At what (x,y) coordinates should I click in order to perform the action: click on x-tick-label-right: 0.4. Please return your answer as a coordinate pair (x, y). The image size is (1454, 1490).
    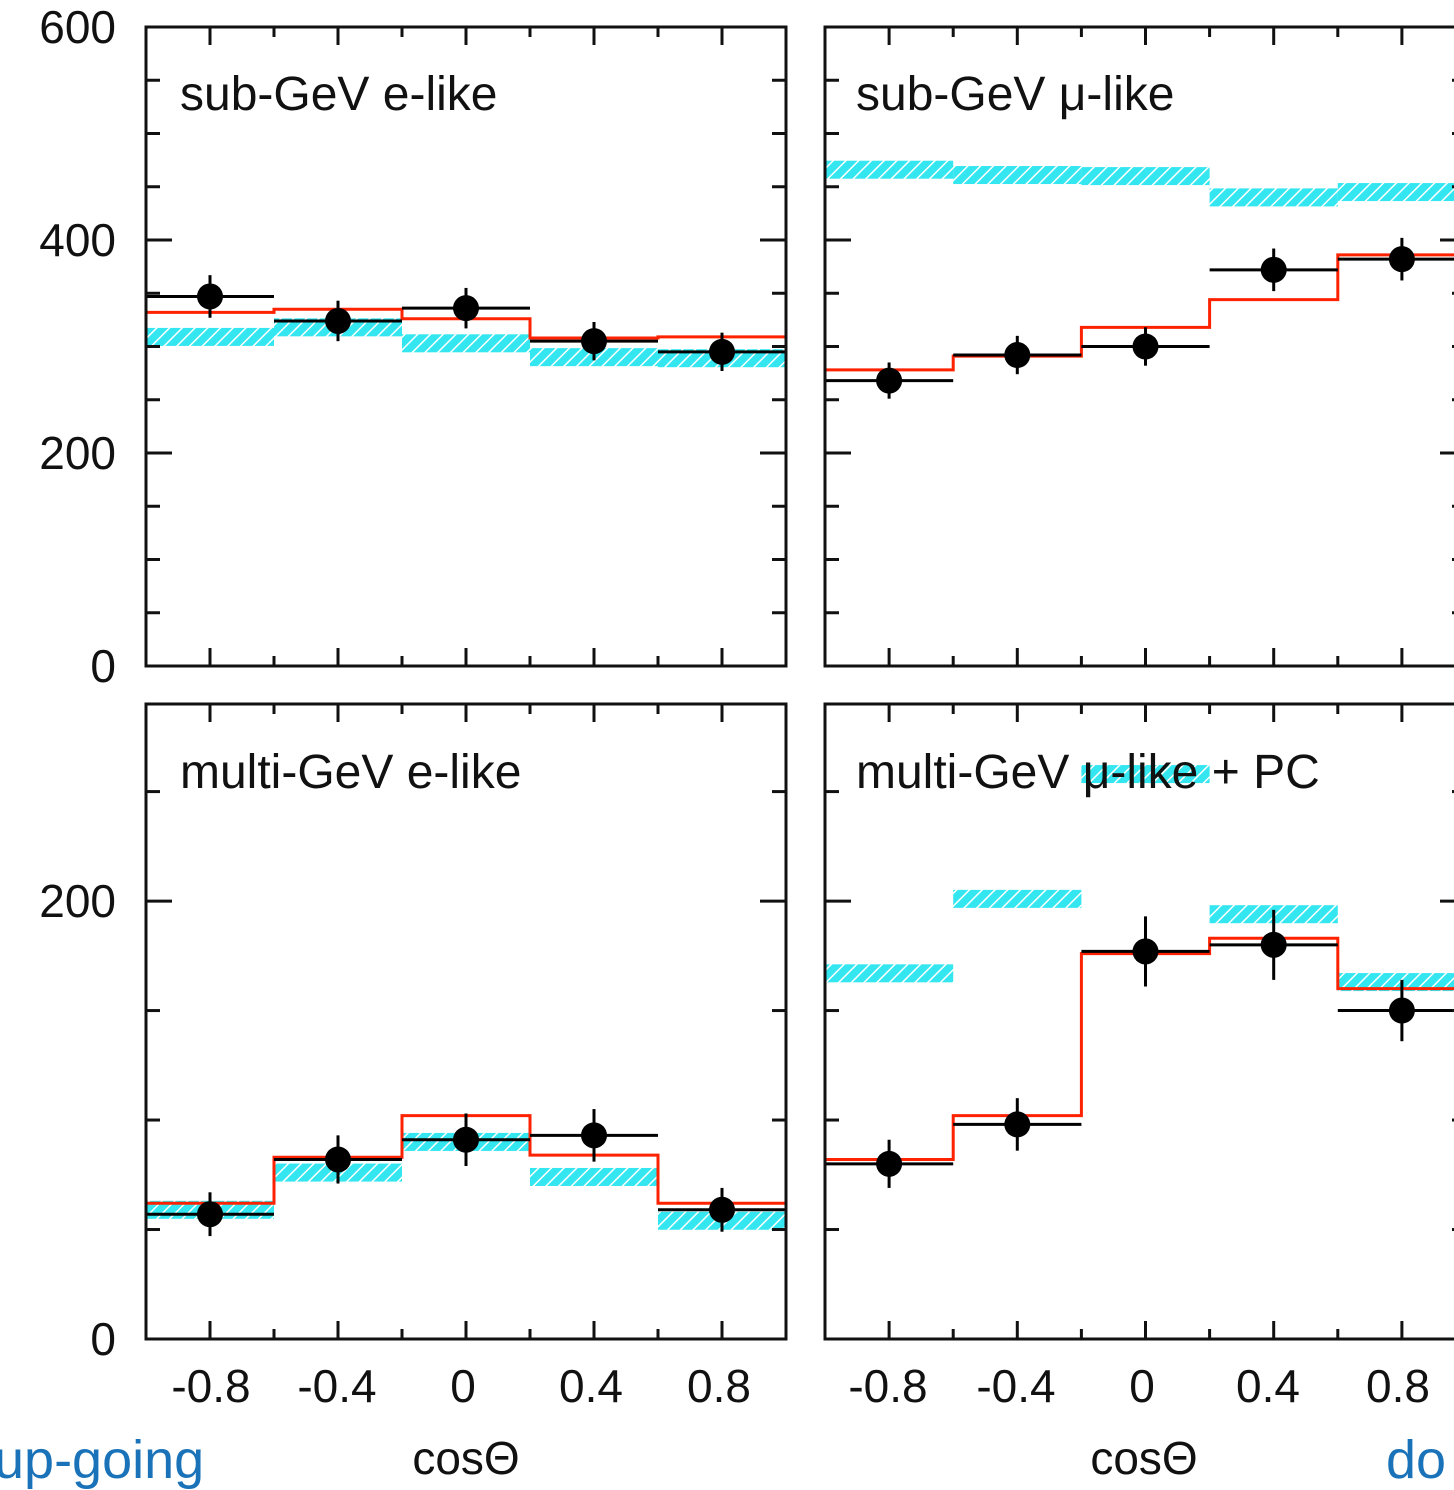
    Looking at the image, I should click on (1268, 1386).